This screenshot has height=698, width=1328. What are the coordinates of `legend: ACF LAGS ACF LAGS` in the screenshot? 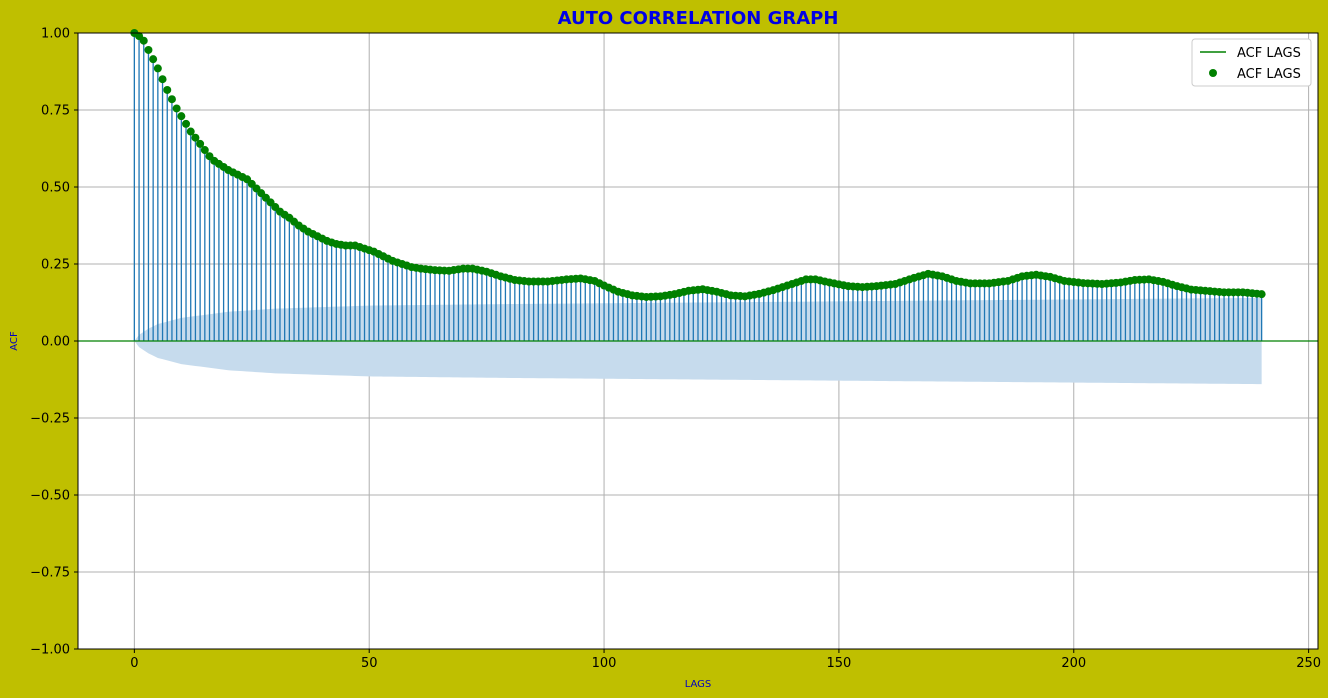 It's located at (1251, 62).